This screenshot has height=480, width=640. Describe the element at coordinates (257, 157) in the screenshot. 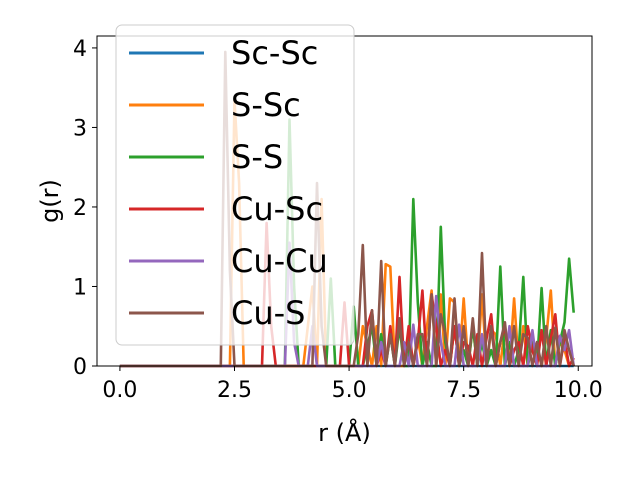

I see `legend-label: S-S` at that location.